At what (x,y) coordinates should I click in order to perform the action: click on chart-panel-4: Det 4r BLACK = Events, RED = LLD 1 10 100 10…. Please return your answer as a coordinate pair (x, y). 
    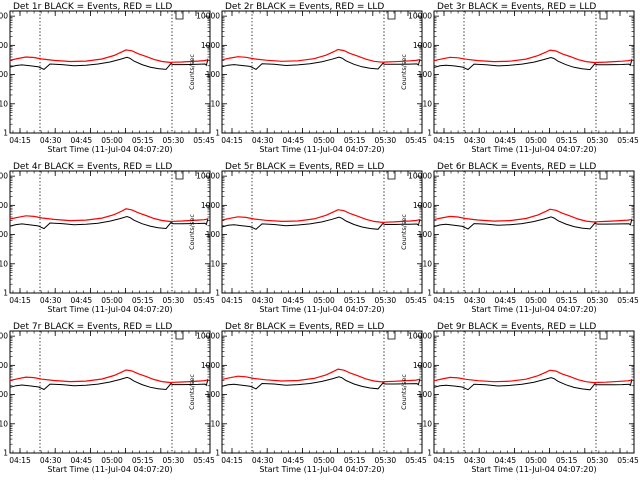
    Looking at the image, I should click on (107, 238).